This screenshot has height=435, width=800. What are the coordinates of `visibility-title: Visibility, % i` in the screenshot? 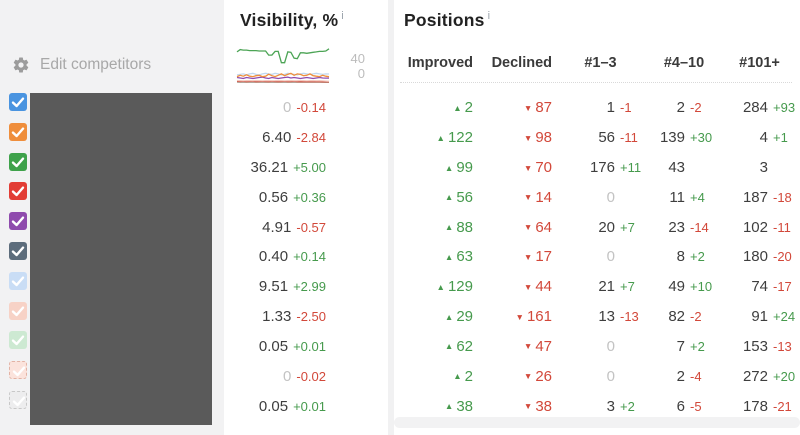 It's located at (292, 20).